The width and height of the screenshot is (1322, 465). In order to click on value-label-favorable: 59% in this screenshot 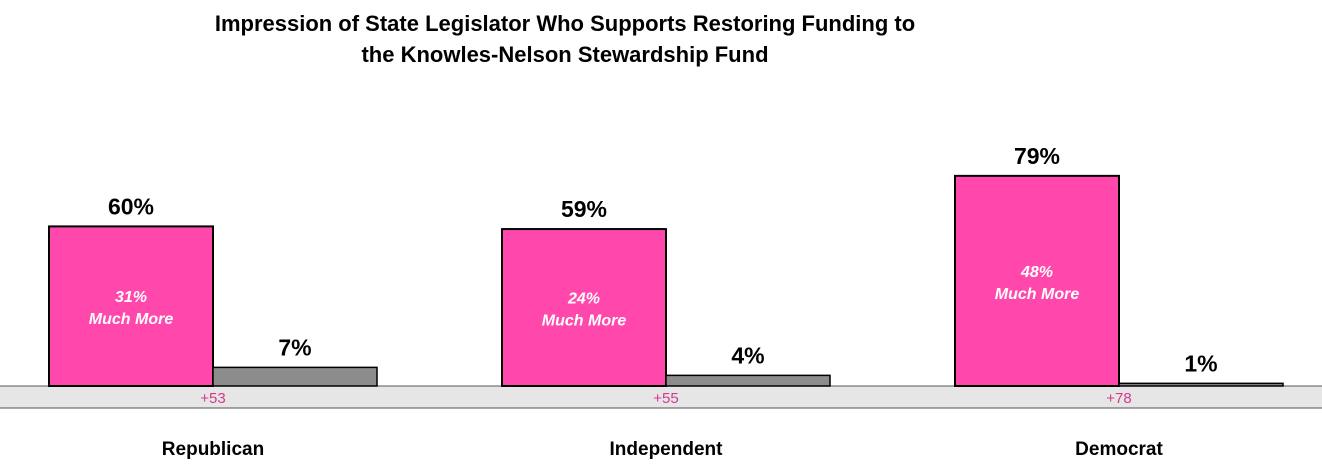, I will do `click(584, 209)`.